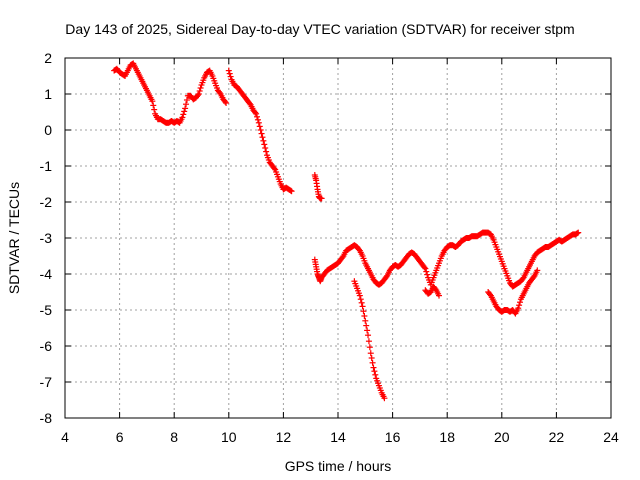 This screenshot has height=480, width=640. What do you see at coordinates (447, 437) in the screenshot?
I see `x-tick-label: 18` at bounding box center [447, 437].